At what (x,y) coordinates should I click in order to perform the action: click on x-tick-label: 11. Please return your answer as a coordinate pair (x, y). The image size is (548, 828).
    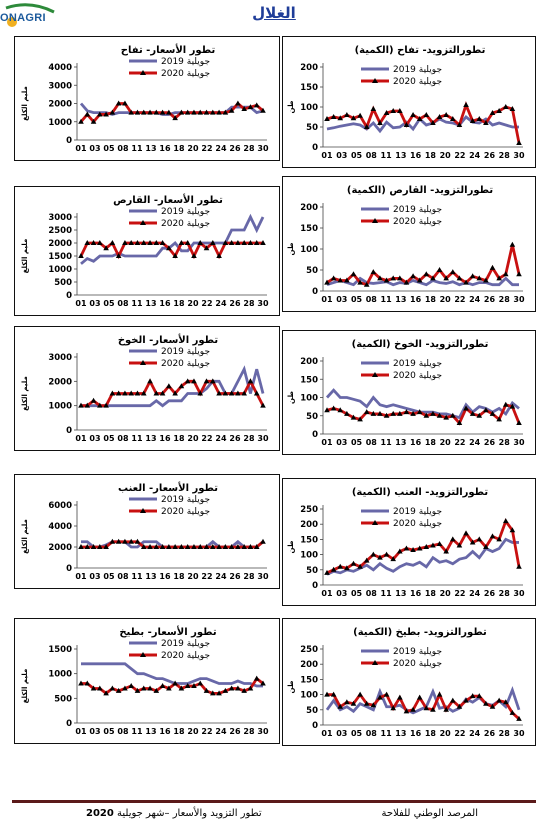
    Looking at the image, I should click on (387, 593).